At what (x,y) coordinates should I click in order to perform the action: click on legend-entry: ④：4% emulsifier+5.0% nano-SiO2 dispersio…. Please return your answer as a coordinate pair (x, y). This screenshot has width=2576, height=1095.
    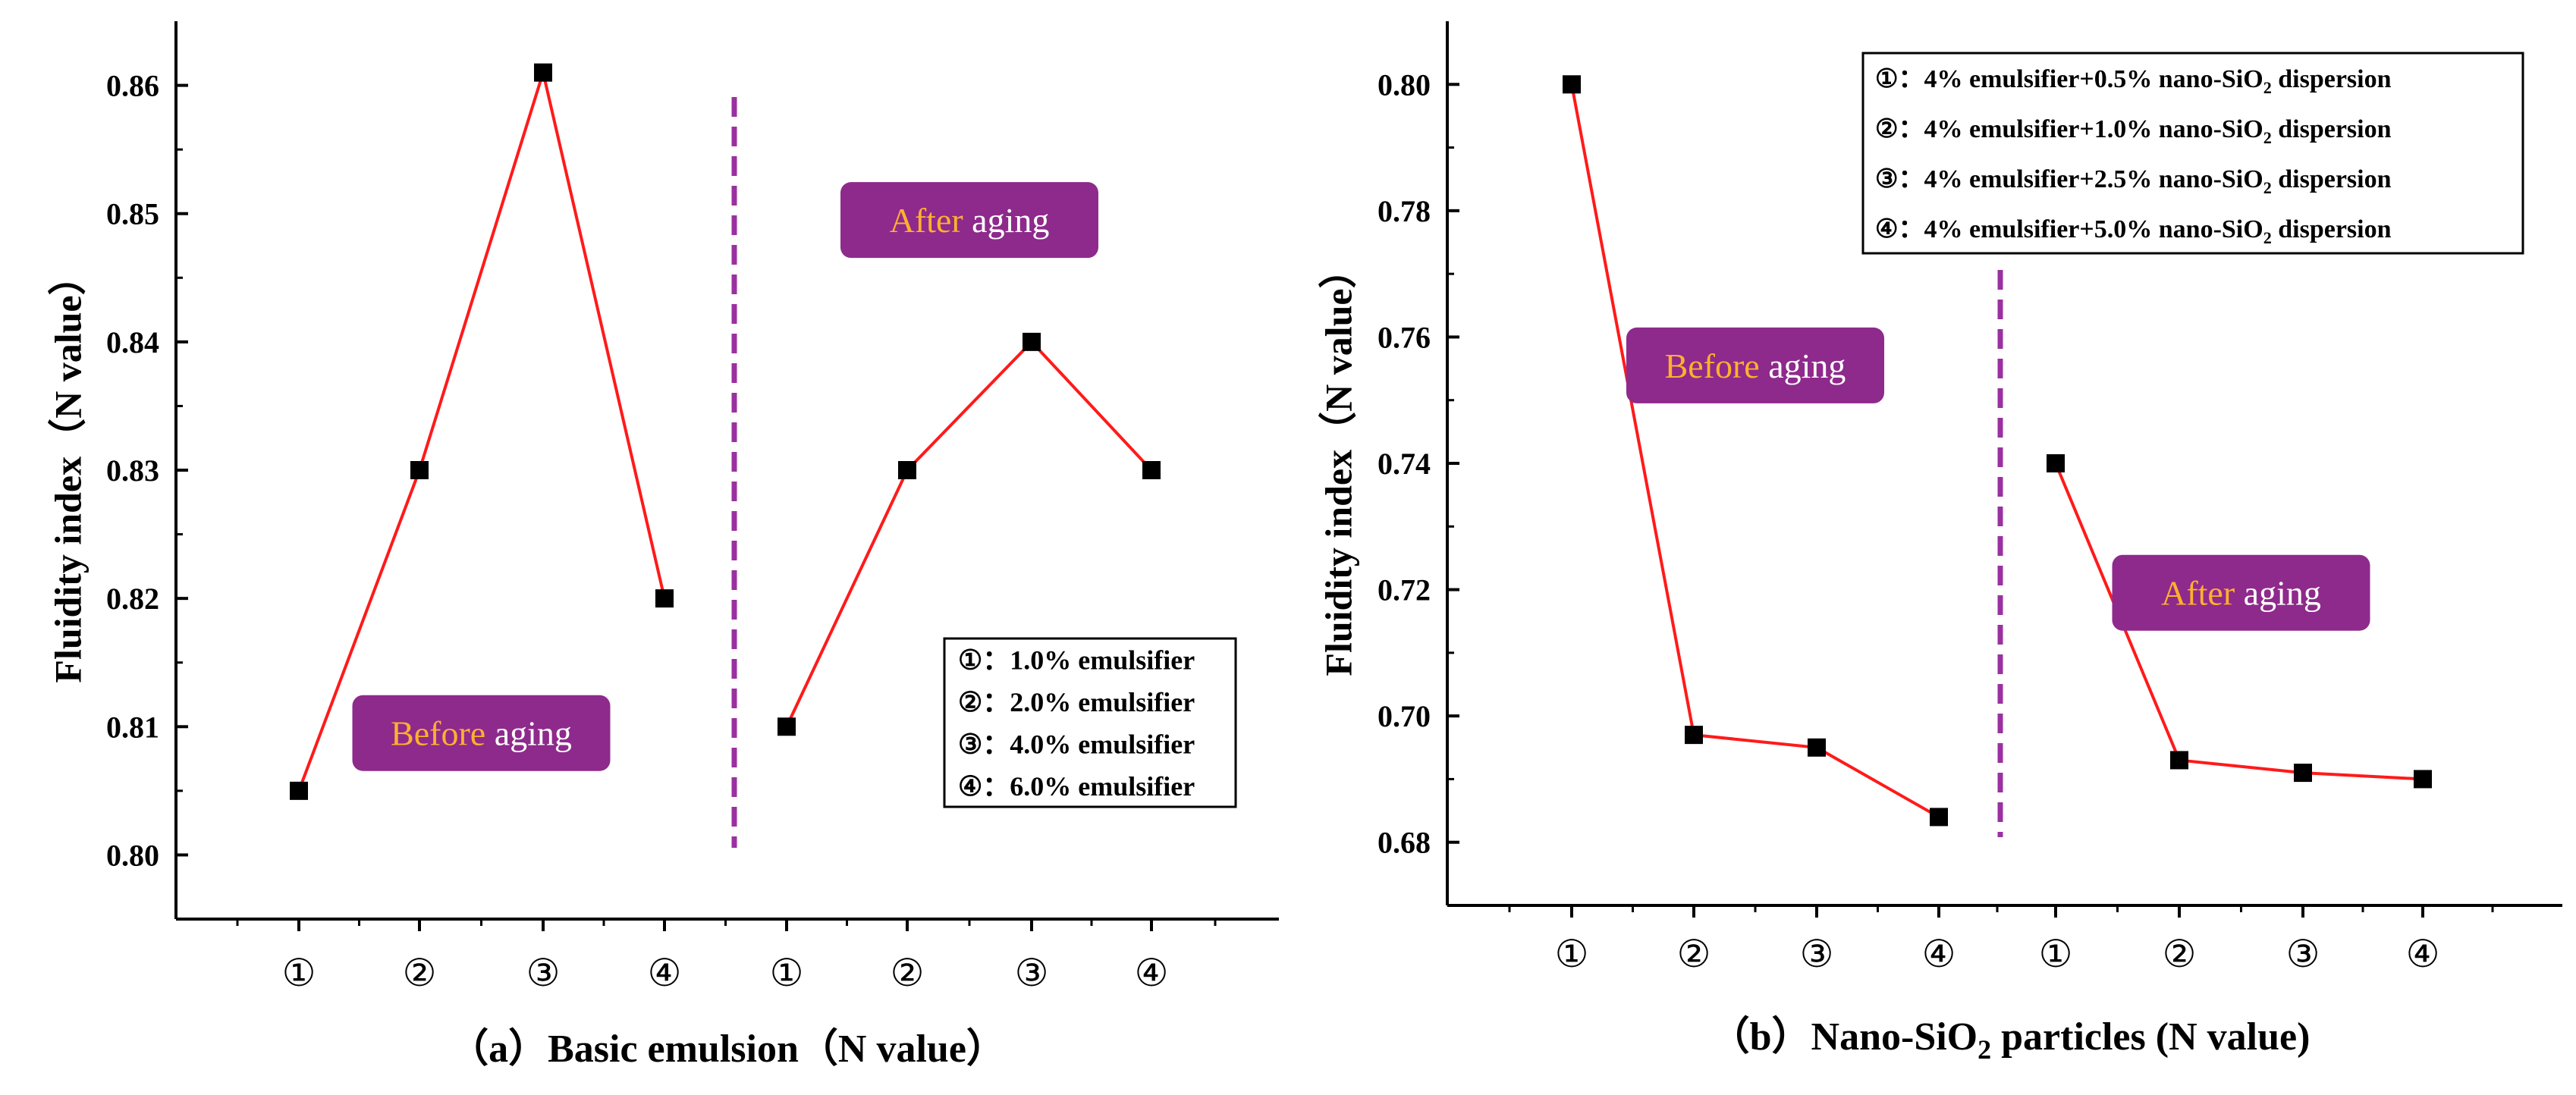
    Looking at the image, I should click on (2133, 231).